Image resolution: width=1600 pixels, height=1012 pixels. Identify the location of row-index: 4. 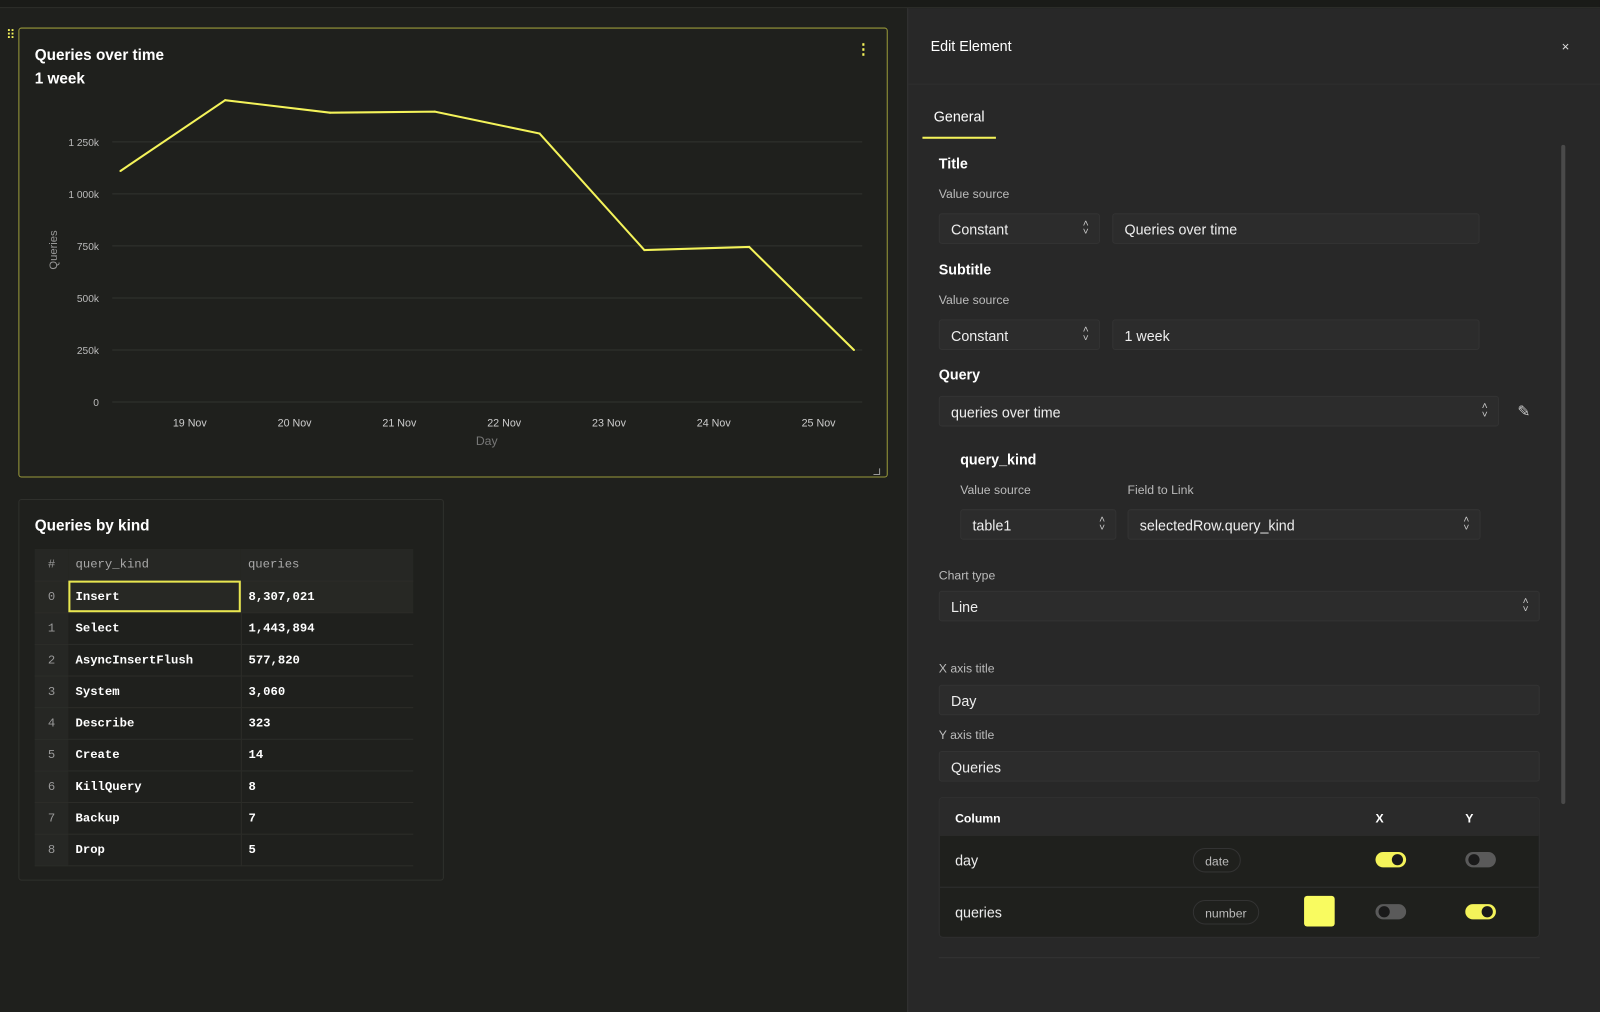
(51, 723).